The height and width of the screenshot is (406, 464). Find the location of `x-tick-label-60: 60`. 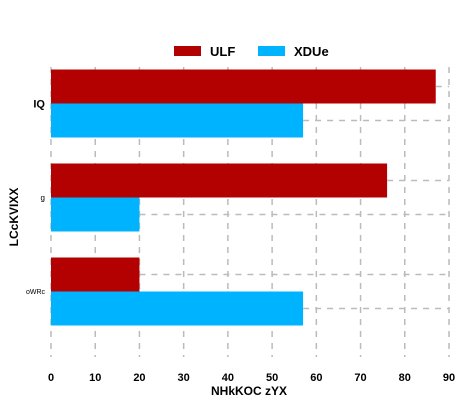

x-tick-label-60: 60 is located at coordinates (316, 378).